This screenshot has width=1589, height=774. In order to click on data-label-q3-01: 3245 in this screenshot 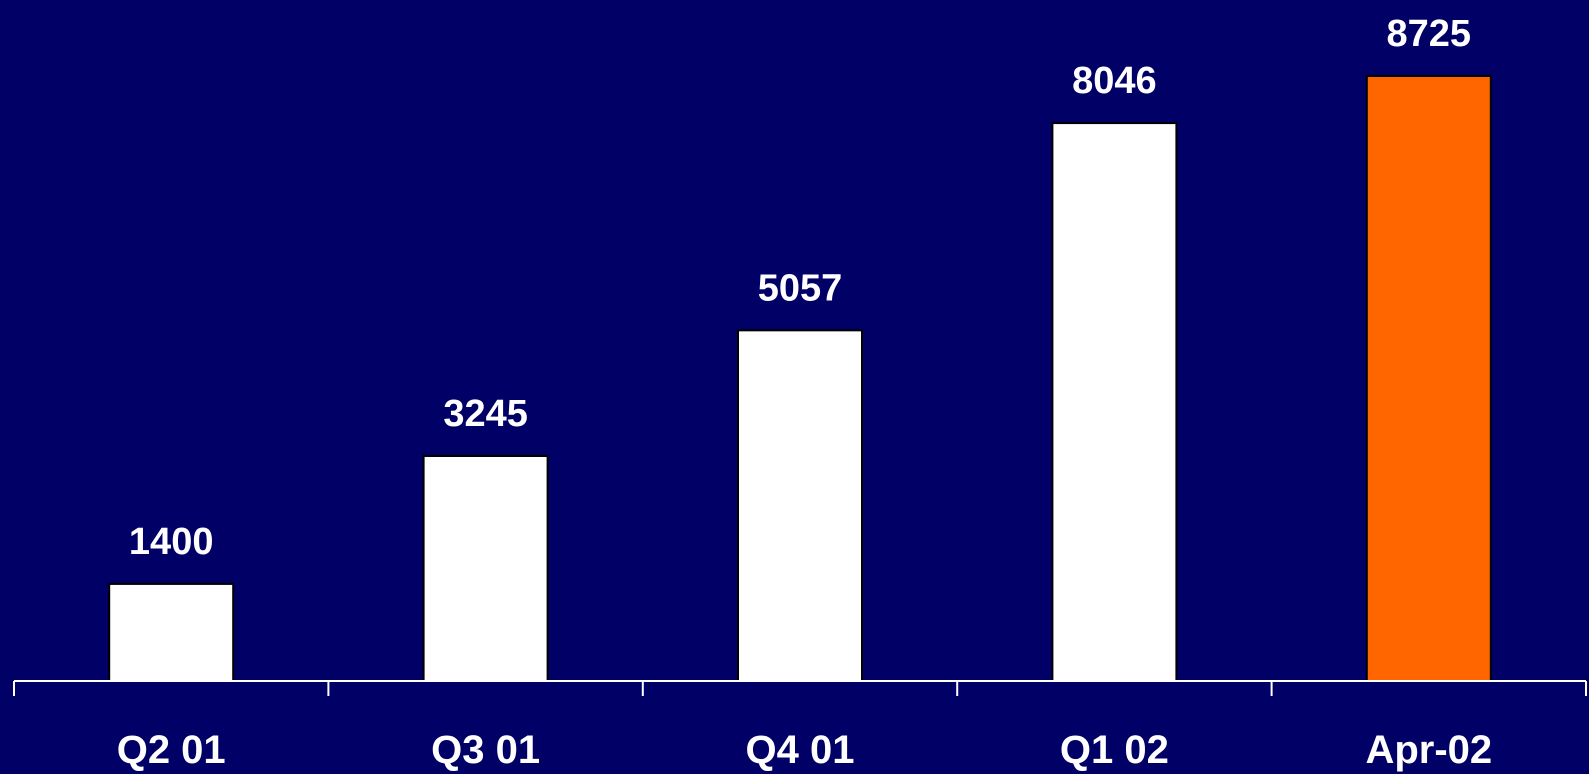, I will do `click(485, 414)`.